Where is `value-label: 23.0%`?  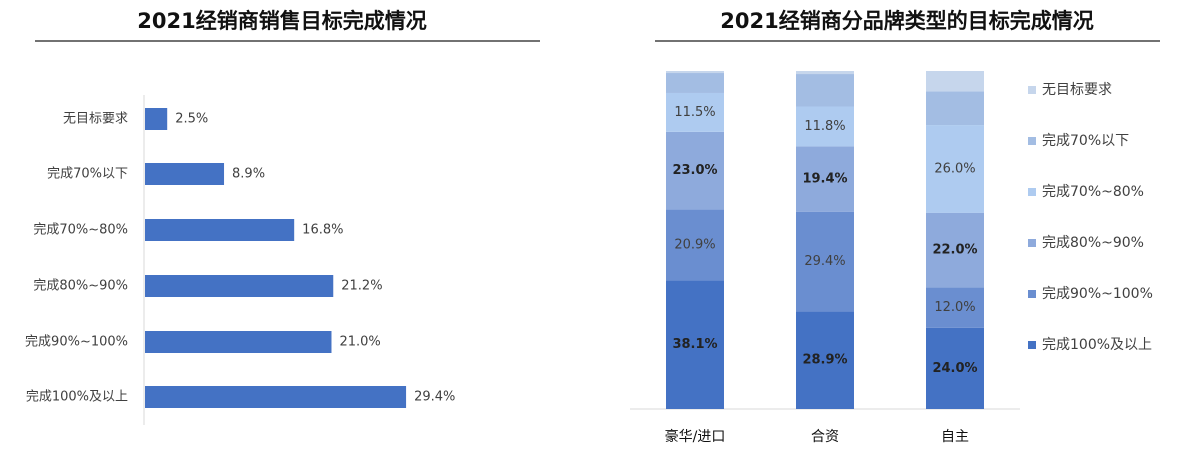
value-label: 23.0% is located at coordinates (694, 170).